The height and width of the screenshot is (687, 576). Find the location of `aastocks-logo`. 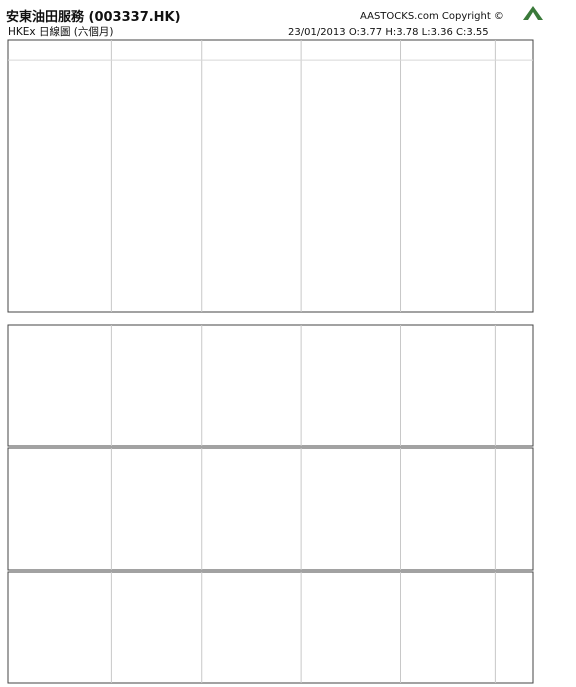

aastocks-logo is located at coordinates (533, 13).